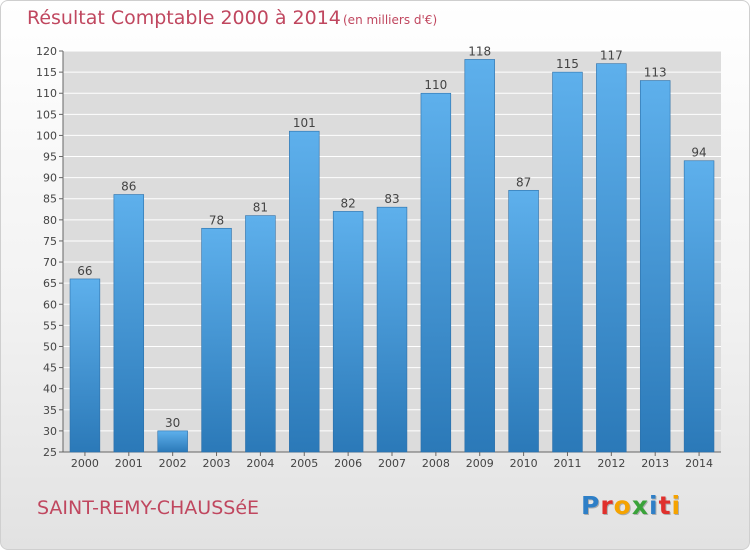  Describe the element at coordinates (50, 346) in the screenshot. I see `y-tick-label: 50` at that location.